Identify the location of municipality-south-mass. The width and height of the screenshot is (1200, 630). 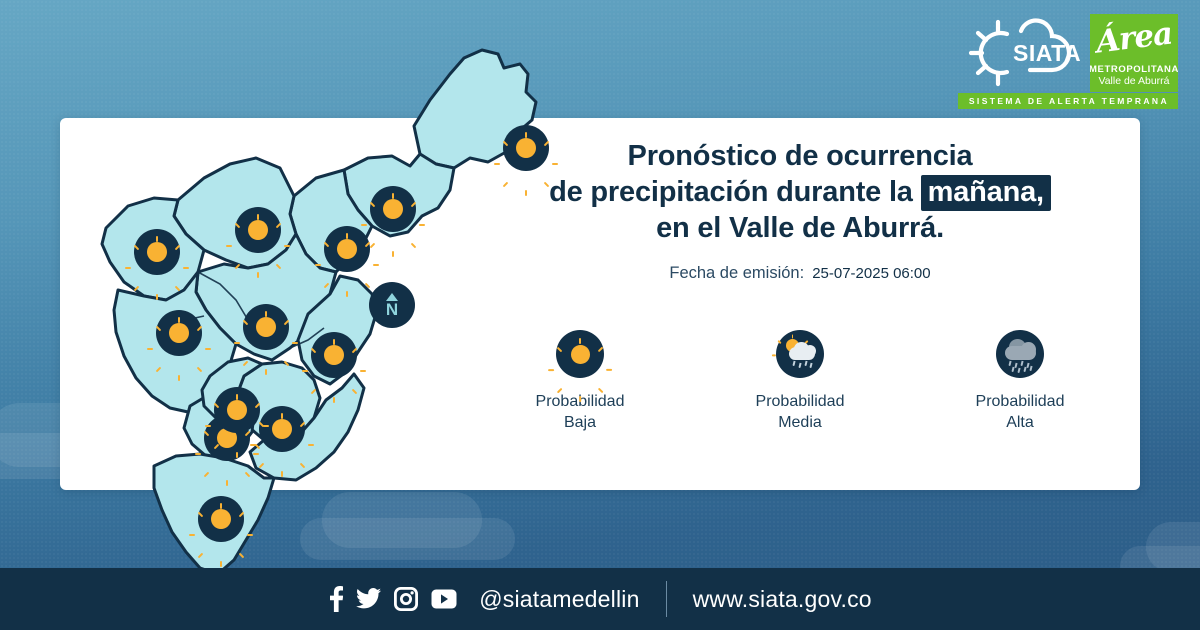
(307, 427).